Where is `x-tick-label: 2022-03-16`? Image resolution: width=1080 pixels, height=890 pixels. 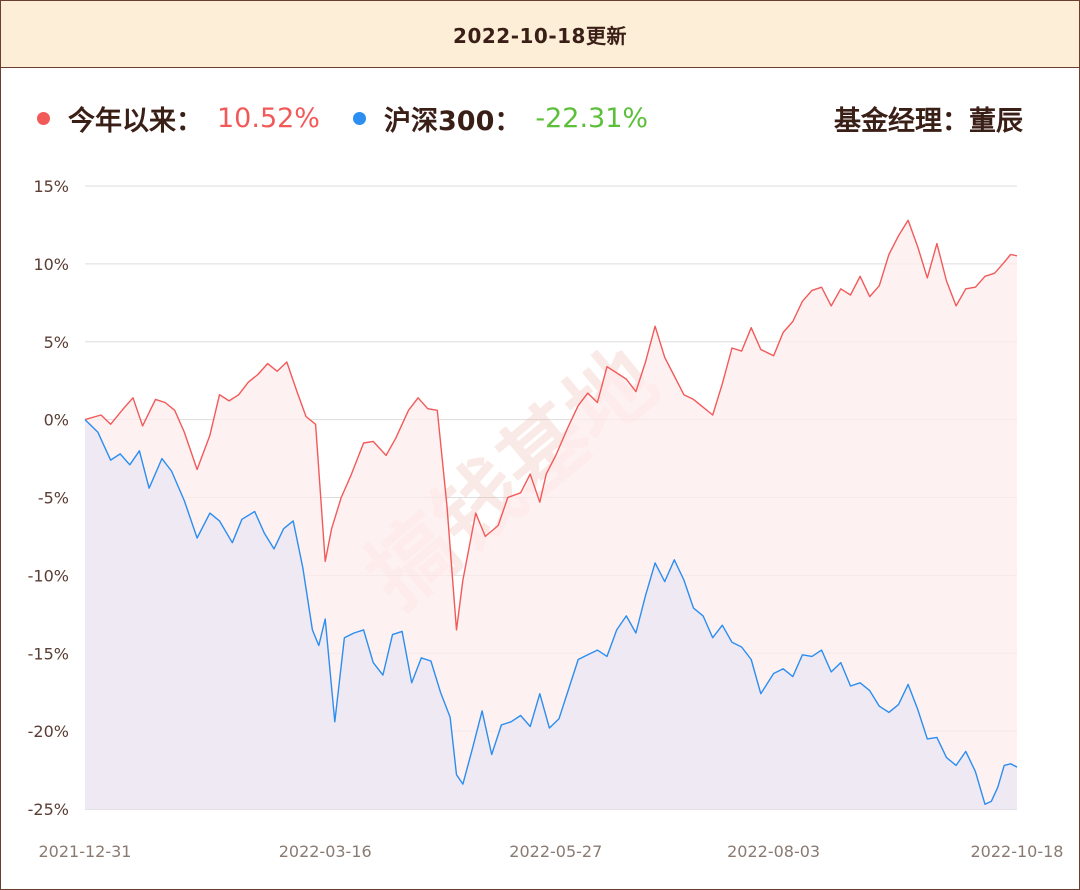 x-tick-label: 2022-03-16 is located at coordinates (325, 851).